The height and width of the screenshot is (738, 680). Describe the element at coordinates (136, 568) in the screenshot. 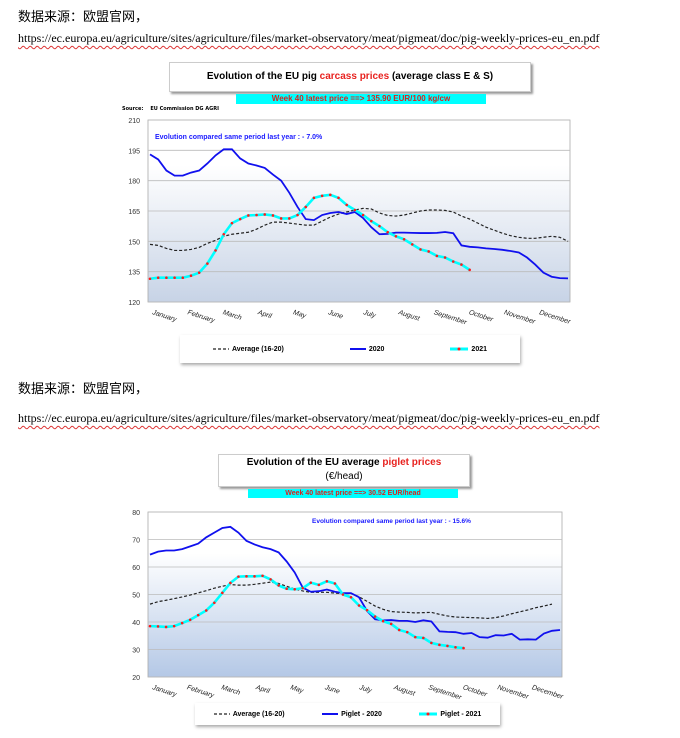

I see `y-tick-label: 60` at that location.